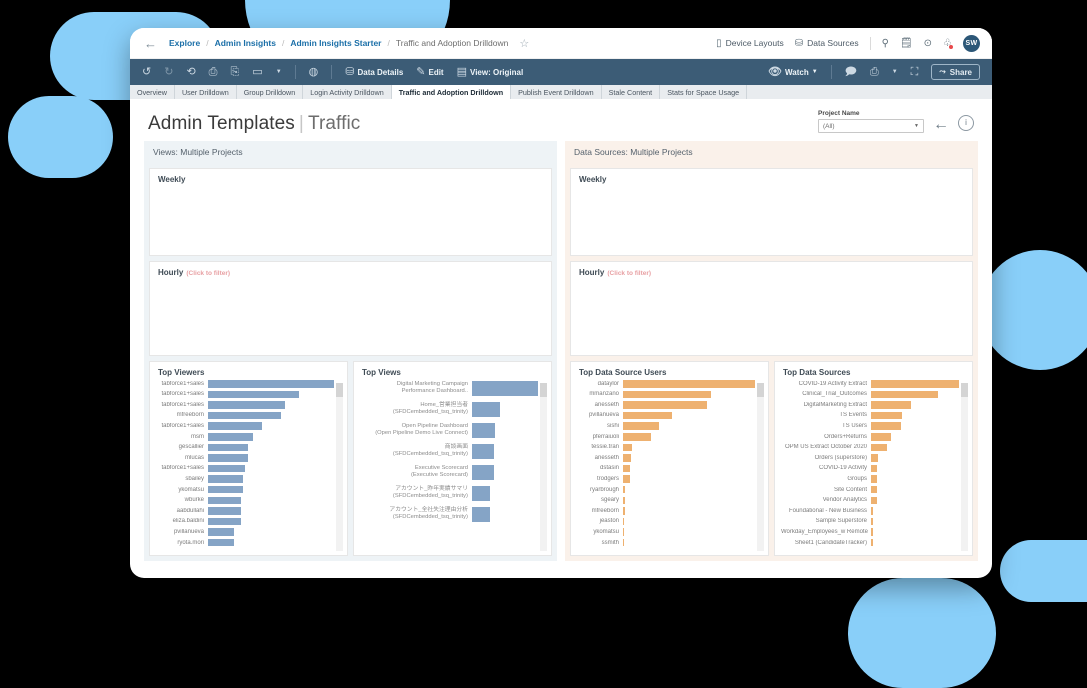 Image resolution: width=1087 pixels, height=688 pixels. I want to click on search-icon: ⚲, so click(885, 43).